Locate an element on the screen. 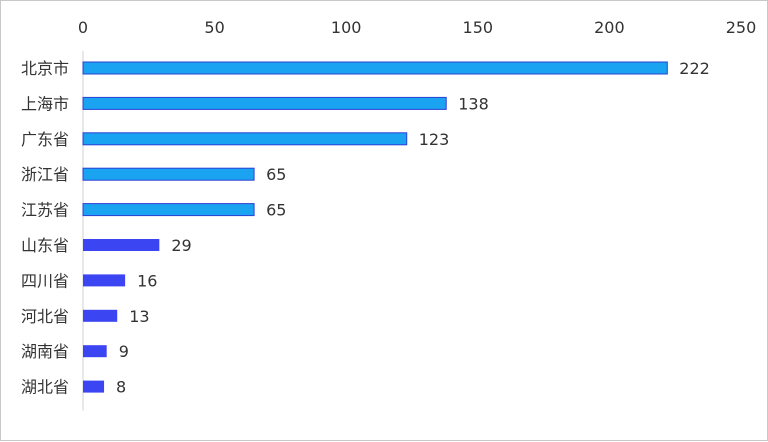 This screenshot has width=768, height=442. value-label: 16 is located at coordinates (147, 280).